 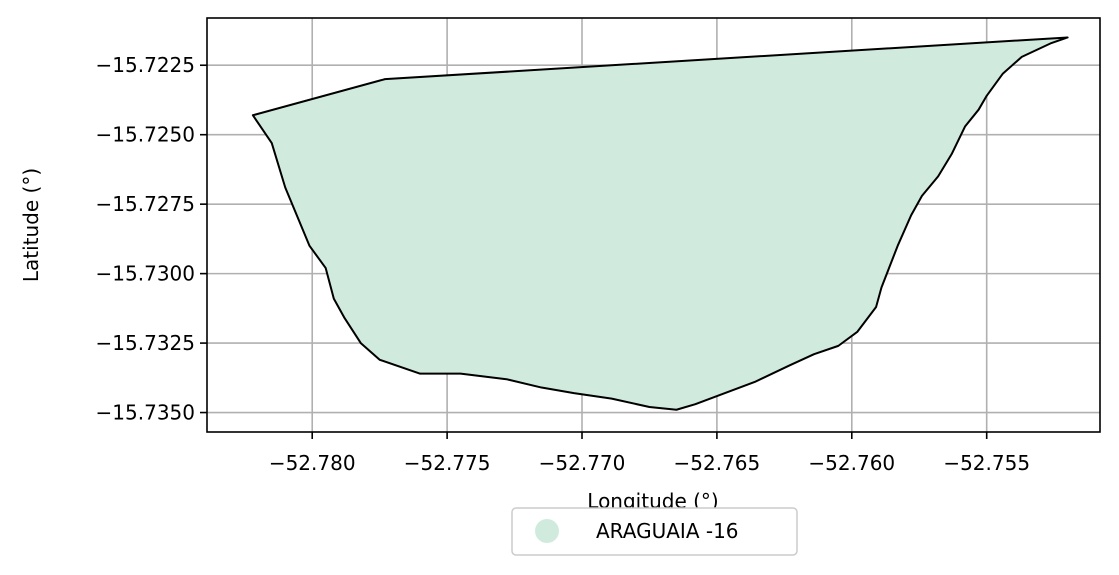 I want to click on x-tick-label: −52.755, so click(x=986, y=463).